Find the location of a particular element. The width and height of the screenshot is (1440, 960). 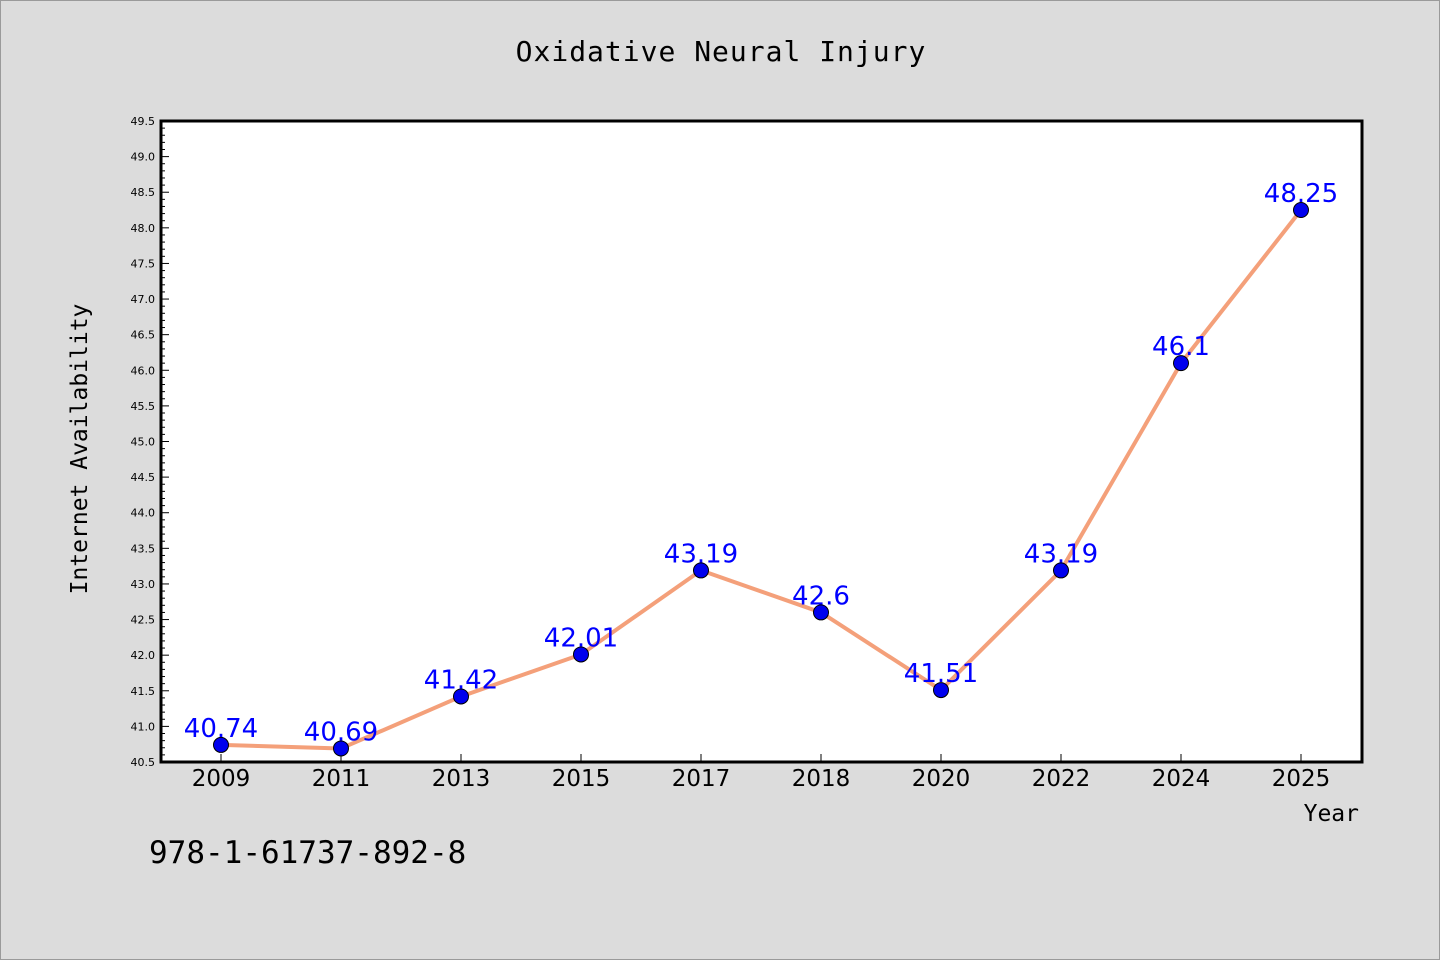

data-label: 42.01 is located at coordinates (581, 638).